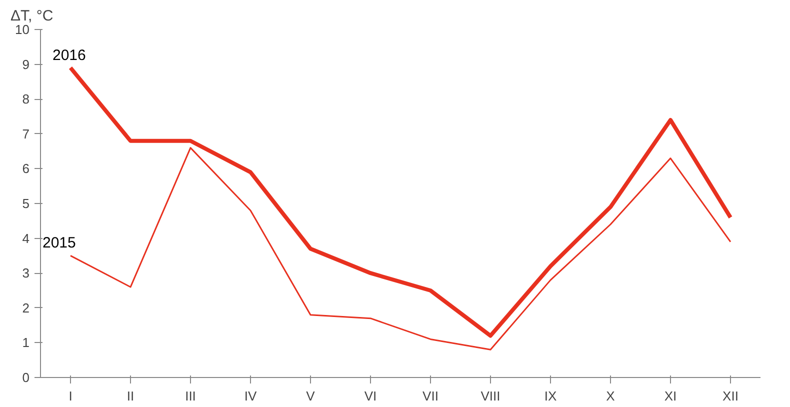  Describe the element at coordinates (26, 308) in the screenshot. I see `y-tick-label: 2` at that location.